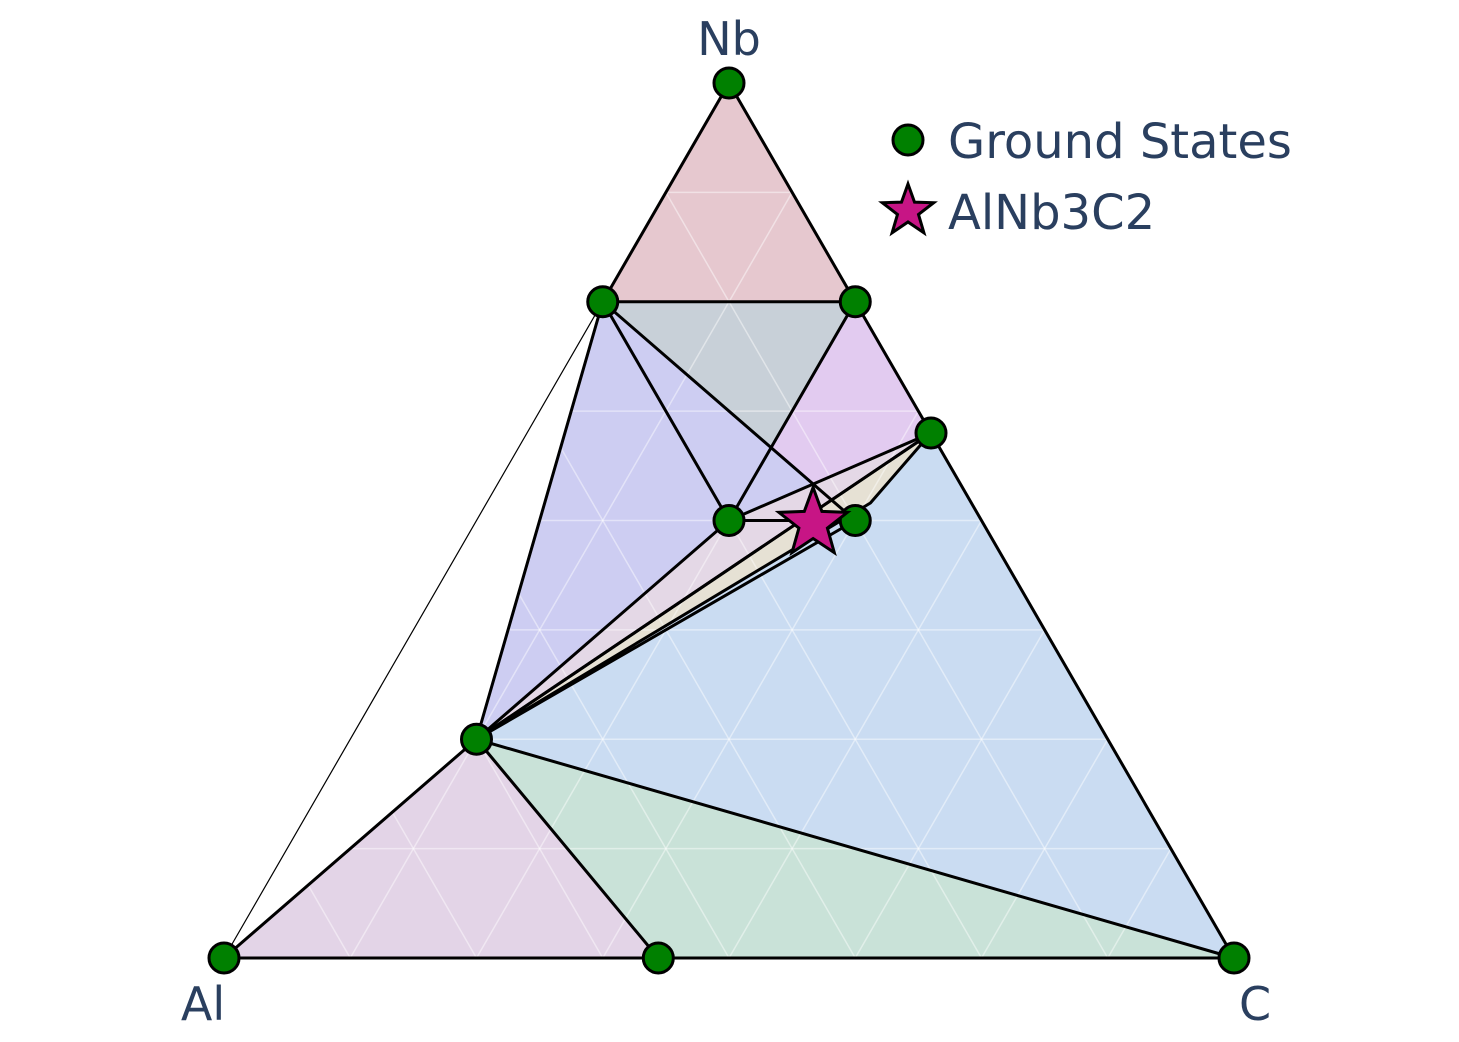 Image resolution: width=1459 pixels, height=1042 pixels. I want to click on target-compound-layer, so click(813, 520).